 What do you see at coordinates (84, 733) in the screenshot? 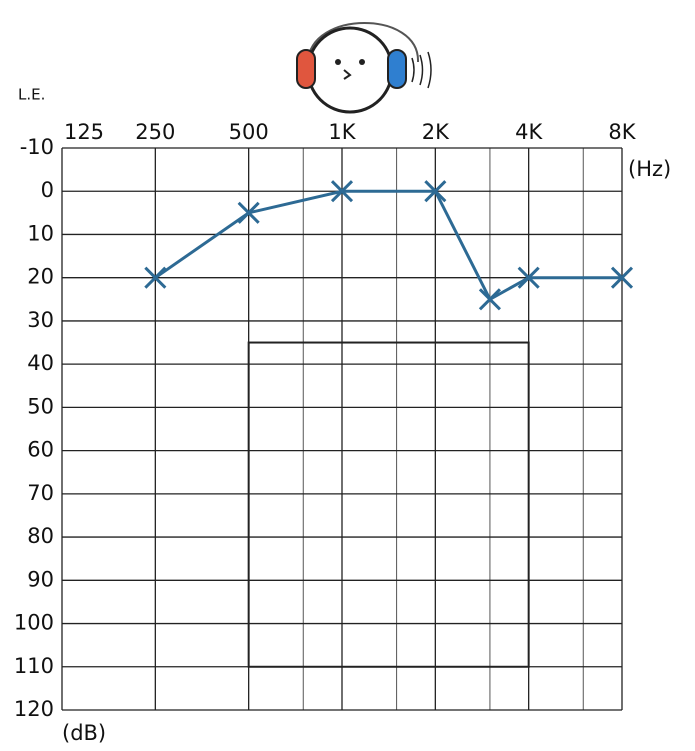
I see `y-unit: (dB)` at bounding box center [84, 733].